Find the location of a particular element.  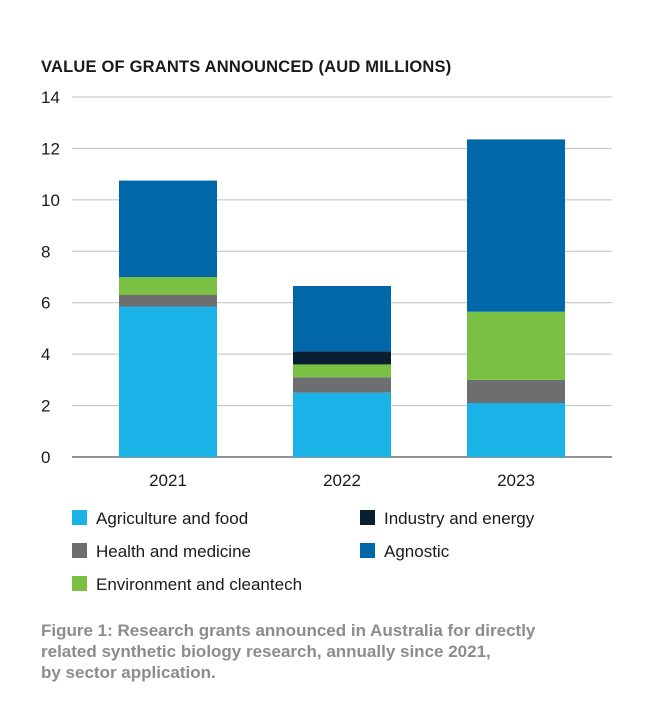

bar-segment-2021-environment-and-cleantech is located at coordinates (168, 286).